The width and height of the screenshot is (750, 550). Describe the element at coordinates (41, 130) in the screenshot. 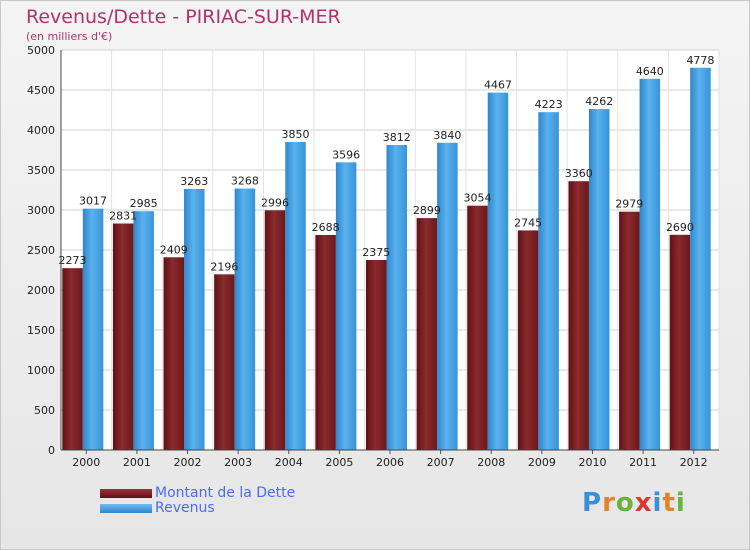

I see `y-tick-label: 4000` at that location.